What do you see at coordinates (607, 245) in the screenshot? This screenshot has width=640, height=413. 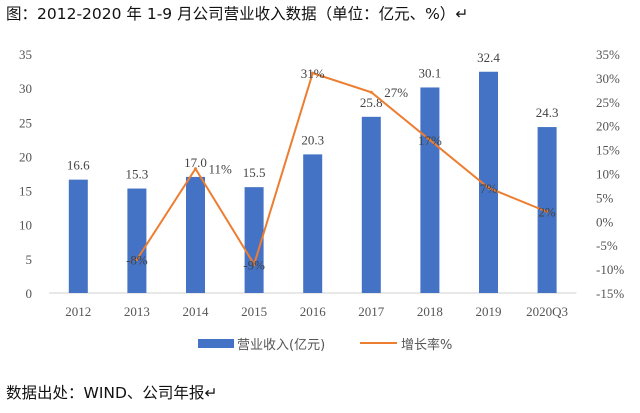 I see `right-axis-tick: -5%` at bounding box center [607, 245].